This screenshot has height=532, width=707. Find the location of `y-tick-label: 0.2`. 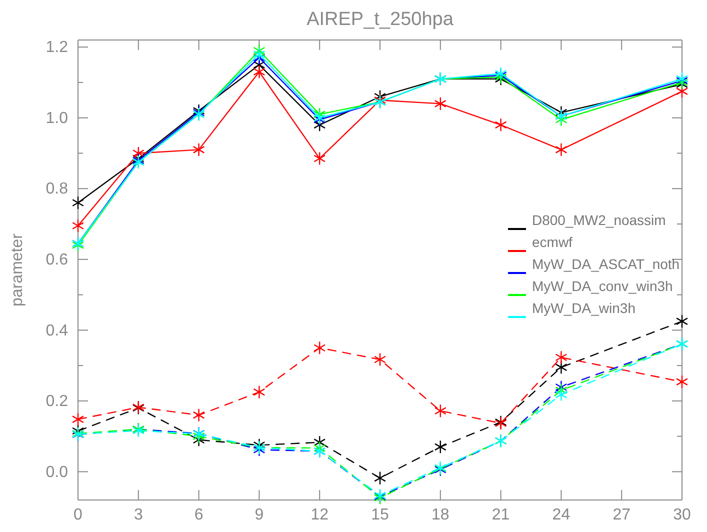

y-tick-label: 0.2 is located at coordinates (57, 401).